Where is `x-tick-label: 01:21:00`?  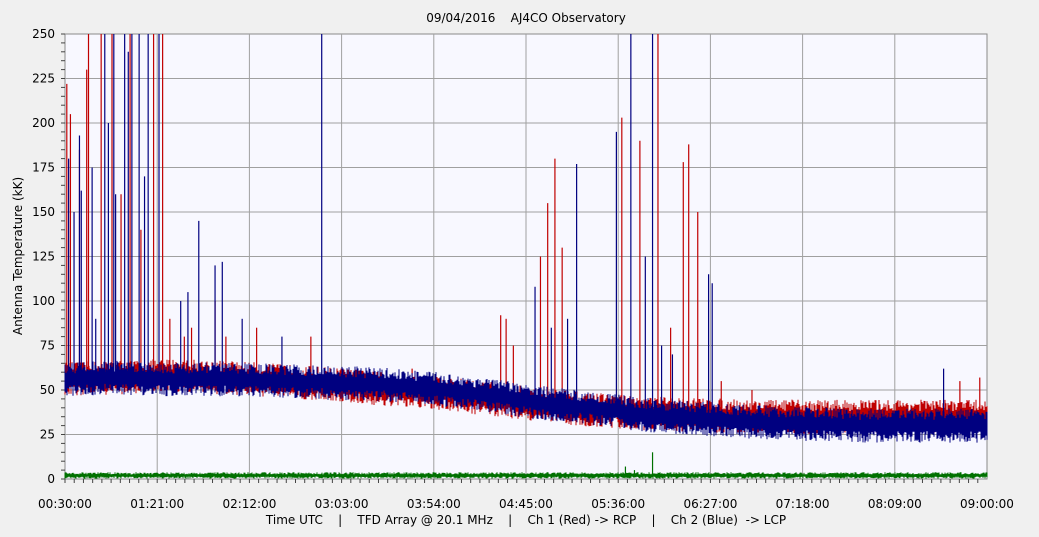 x-tick-label: 01:21:00 is located at coordinates (157, 504).